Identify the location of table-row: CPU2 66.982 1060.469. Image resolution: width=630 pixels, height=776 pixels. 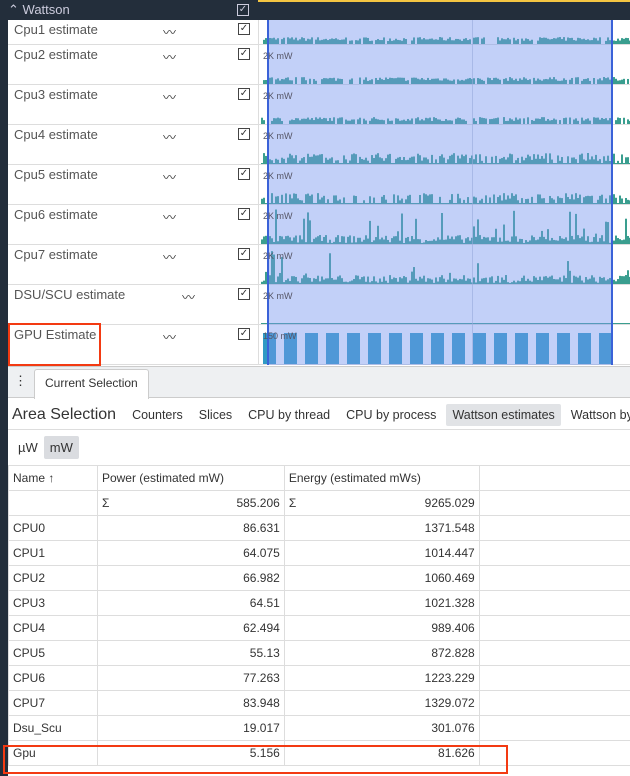
(319, 578).